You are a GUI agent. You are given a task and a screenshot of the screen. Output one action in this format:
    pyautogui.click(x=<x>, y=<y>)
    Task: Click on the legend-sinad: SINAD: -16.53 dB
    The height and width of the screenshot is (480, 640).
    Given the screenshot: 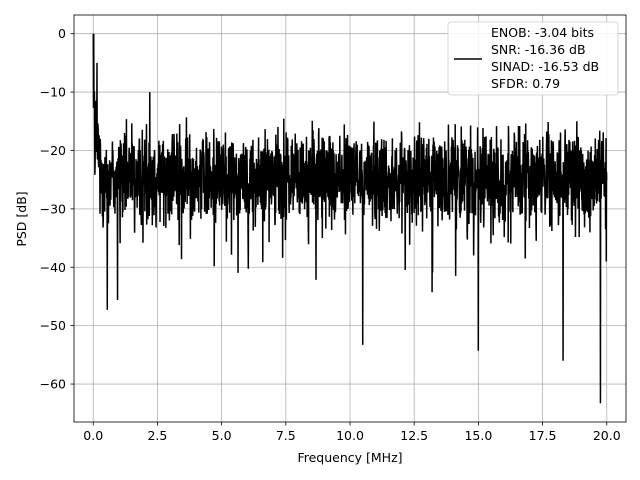 What is the action you would take?
    pyautogui.click(x=545, y=66)
    